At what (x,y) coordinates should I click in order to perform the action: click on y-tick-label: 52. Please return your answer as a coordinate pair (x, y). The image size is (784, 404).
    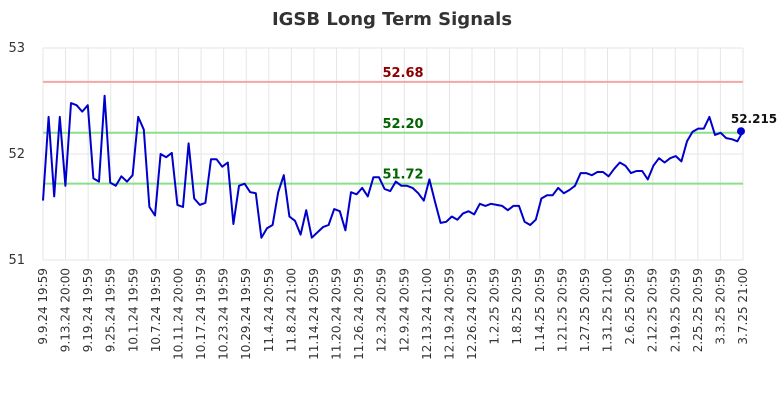
    Looking at the image, I should click on (16, 154).